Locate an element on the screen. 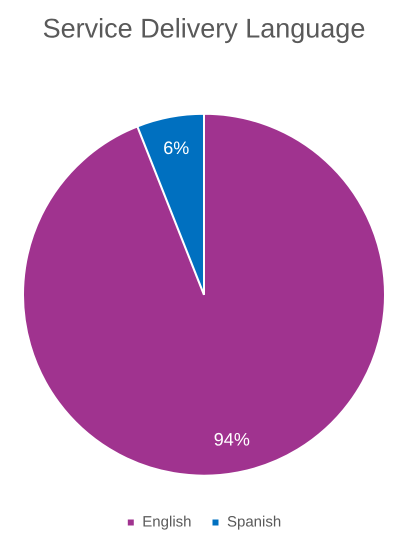 The image size is (408, 548). legend-label: Spanish is located at coordinates (254, 522).